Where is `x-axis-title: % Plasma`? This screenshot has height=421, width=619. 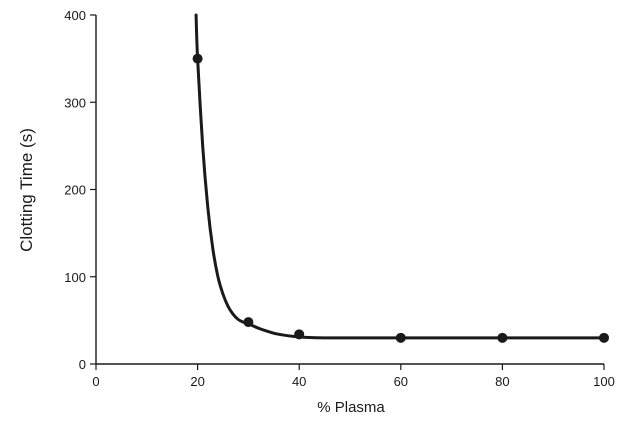 x-axis-title: % Plasma is located at coordinates (351, 407).